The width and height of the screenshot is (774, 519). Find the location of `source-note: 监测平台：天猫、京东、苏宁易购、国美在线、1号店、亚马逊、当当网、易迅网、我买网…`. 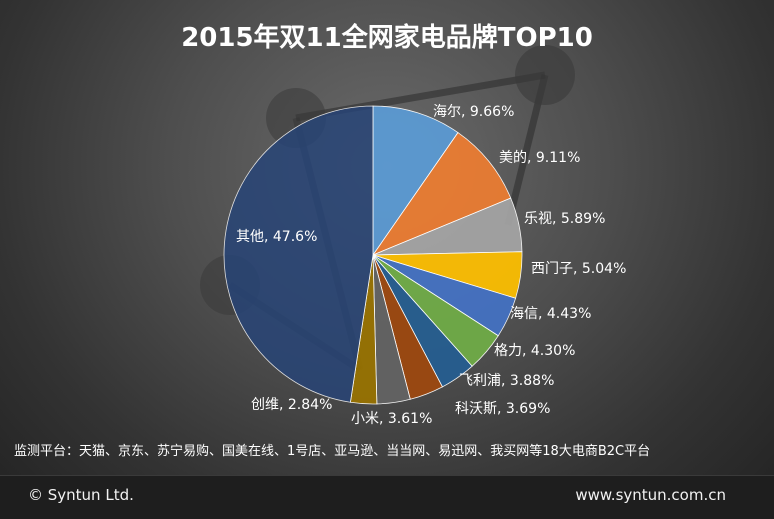

source-note: 监测平台：天猫、京东、苏宁易购、国美在线、1号店、亚马逊、当当网、易迅网、我买网… is located at coordinates (332, 451).